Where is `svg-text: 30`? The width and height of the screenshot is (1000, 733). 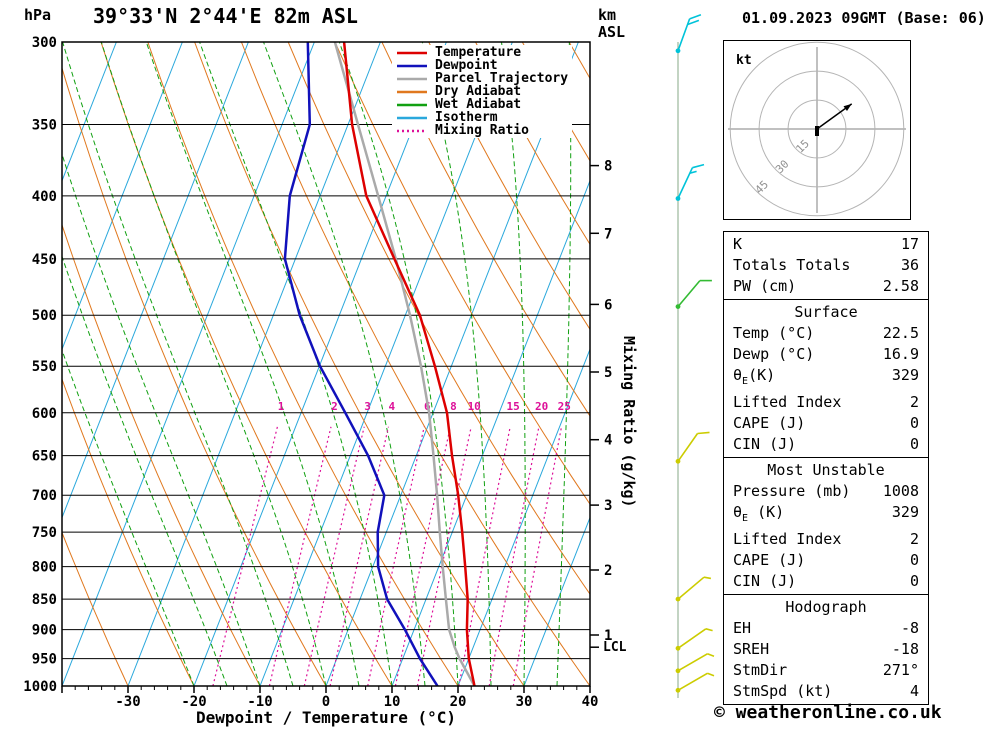 svg-text: 30 is located at coordinates (524, 702).